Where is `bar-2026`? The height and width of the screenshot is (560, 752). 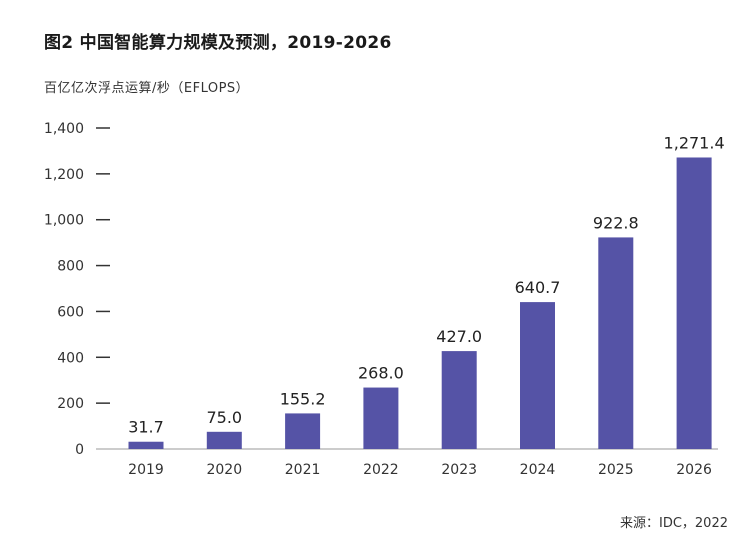
bar-2026 is located at coordinates (694, 303).